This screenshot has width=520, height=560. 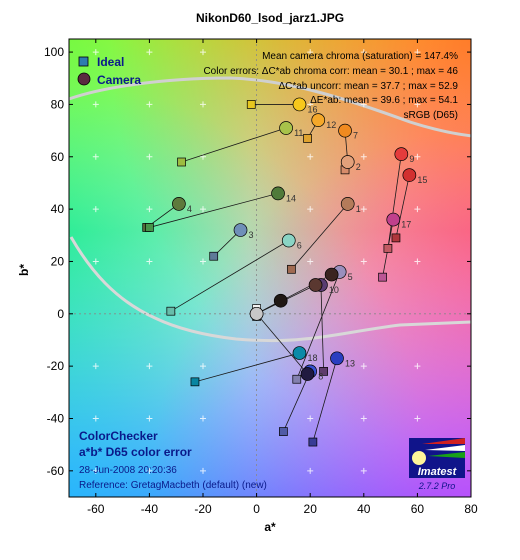 I want to click on y-tick-label-6: 60, so click(x=58, y=157).